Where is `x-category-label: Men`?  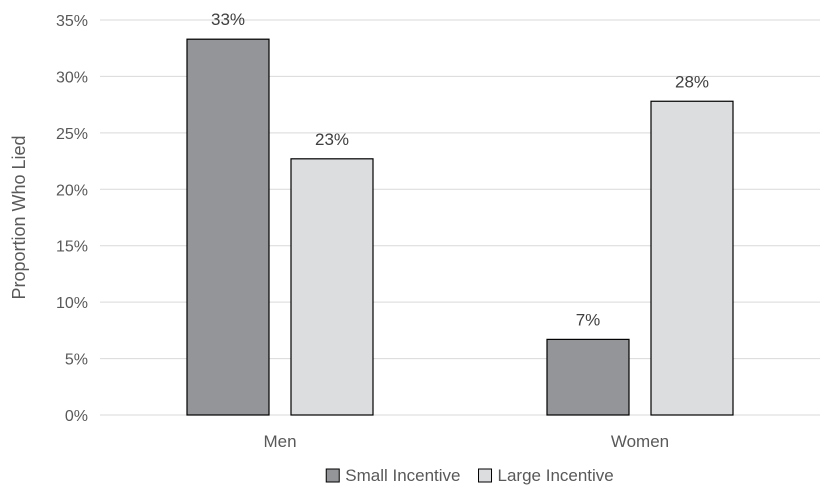
x-category-label: Men is located at coordinates (279, 441).